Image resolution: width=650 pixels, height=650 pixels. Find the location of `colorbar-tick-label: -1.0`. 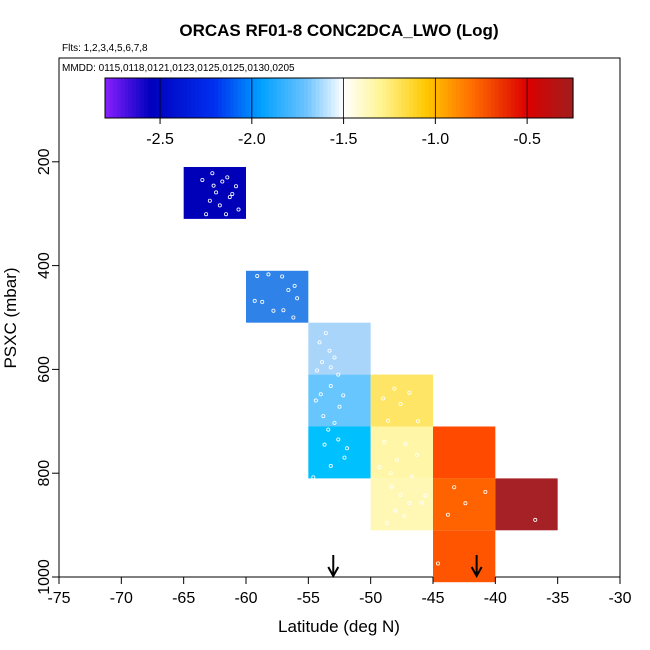

colorbar-tick-label: -1.0 is located at coordinates (436, 139).